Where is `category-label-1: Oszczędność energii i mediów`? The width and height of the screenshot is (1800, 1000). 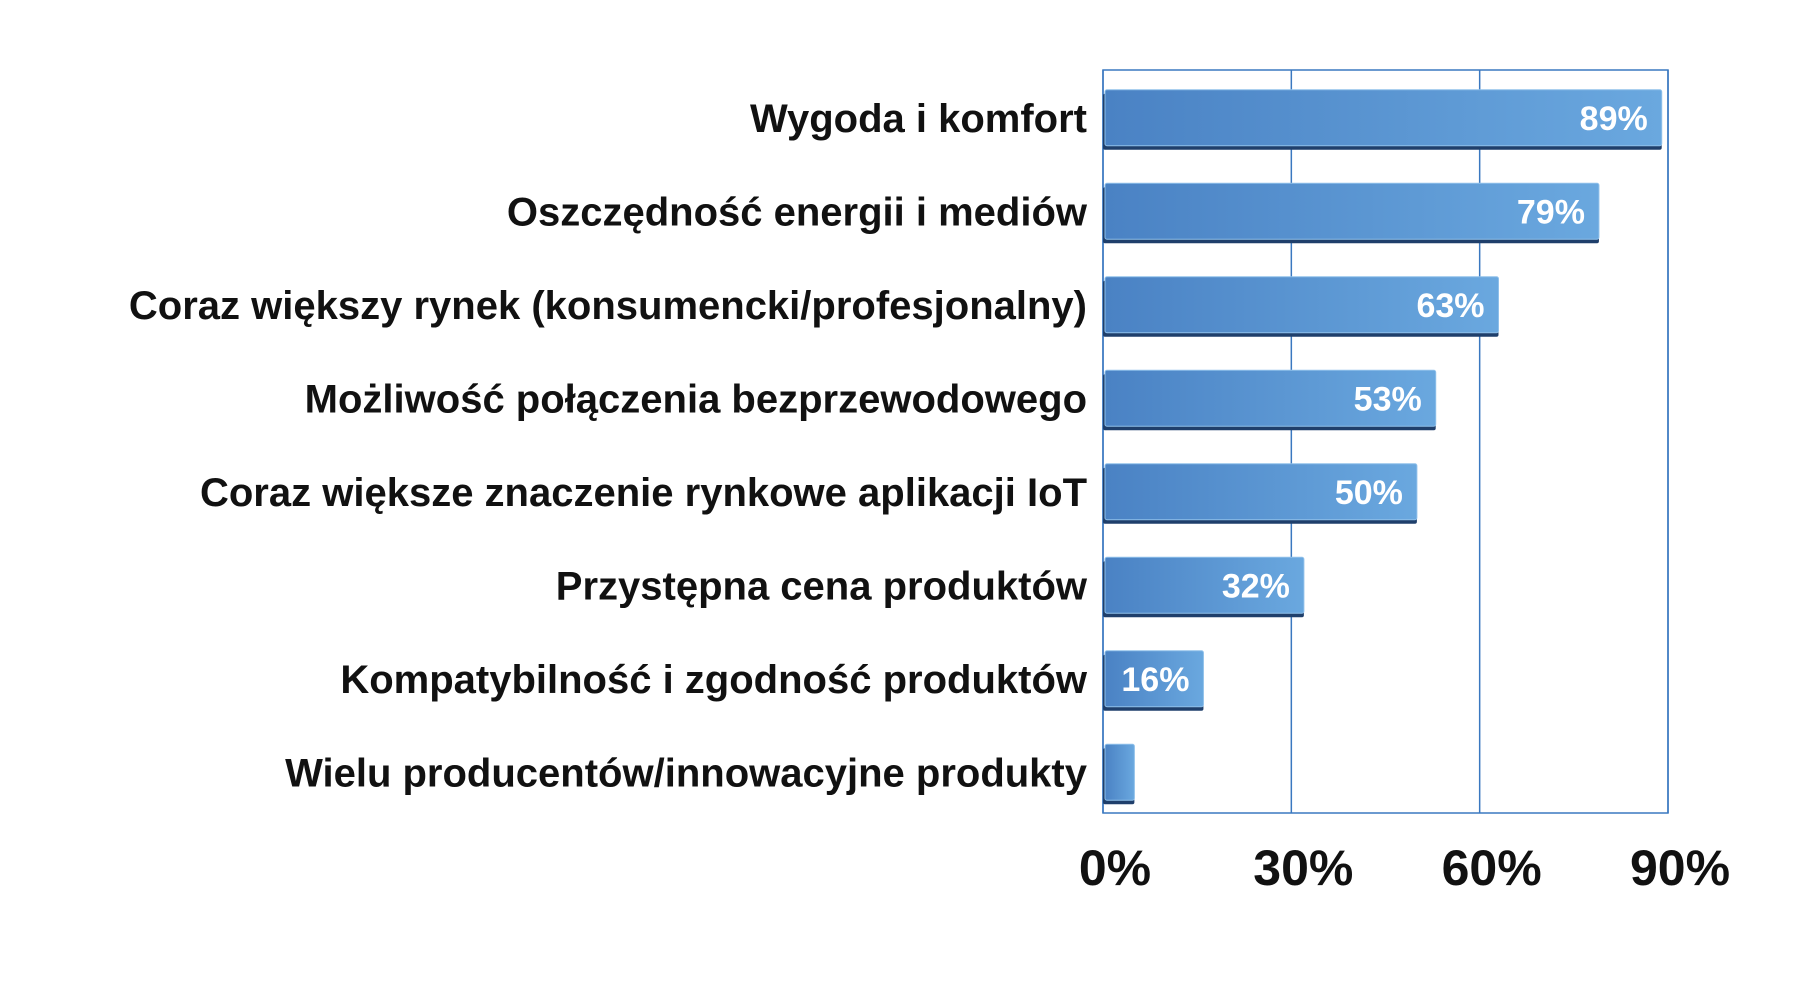
category-label-1: Oszczędność energii i mediów is located at coordinates (797, 212).